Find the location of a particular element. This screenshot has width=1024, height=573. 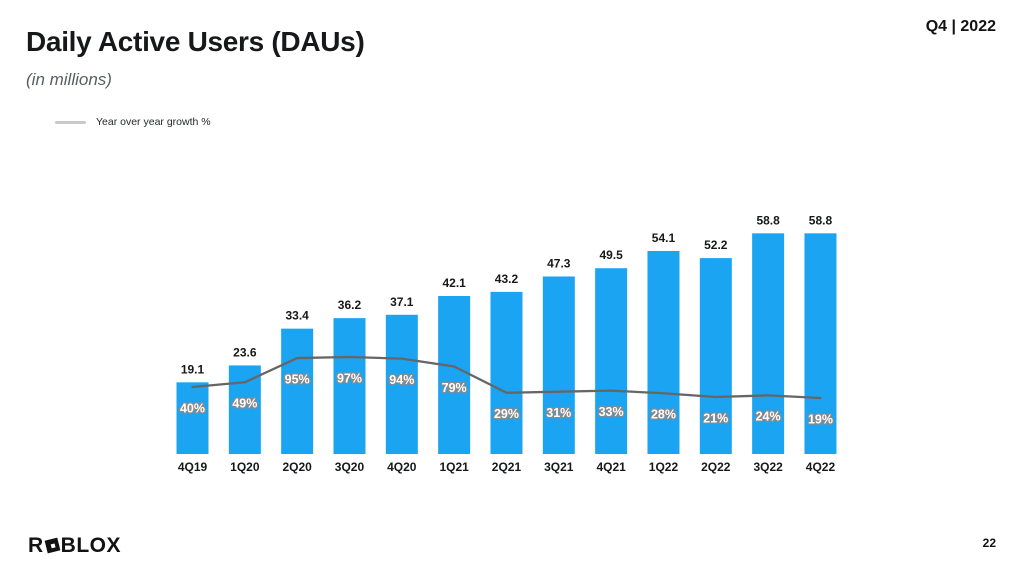

x-axis-label-4Q19: 4Q19 is located at coordinates (193, 467).